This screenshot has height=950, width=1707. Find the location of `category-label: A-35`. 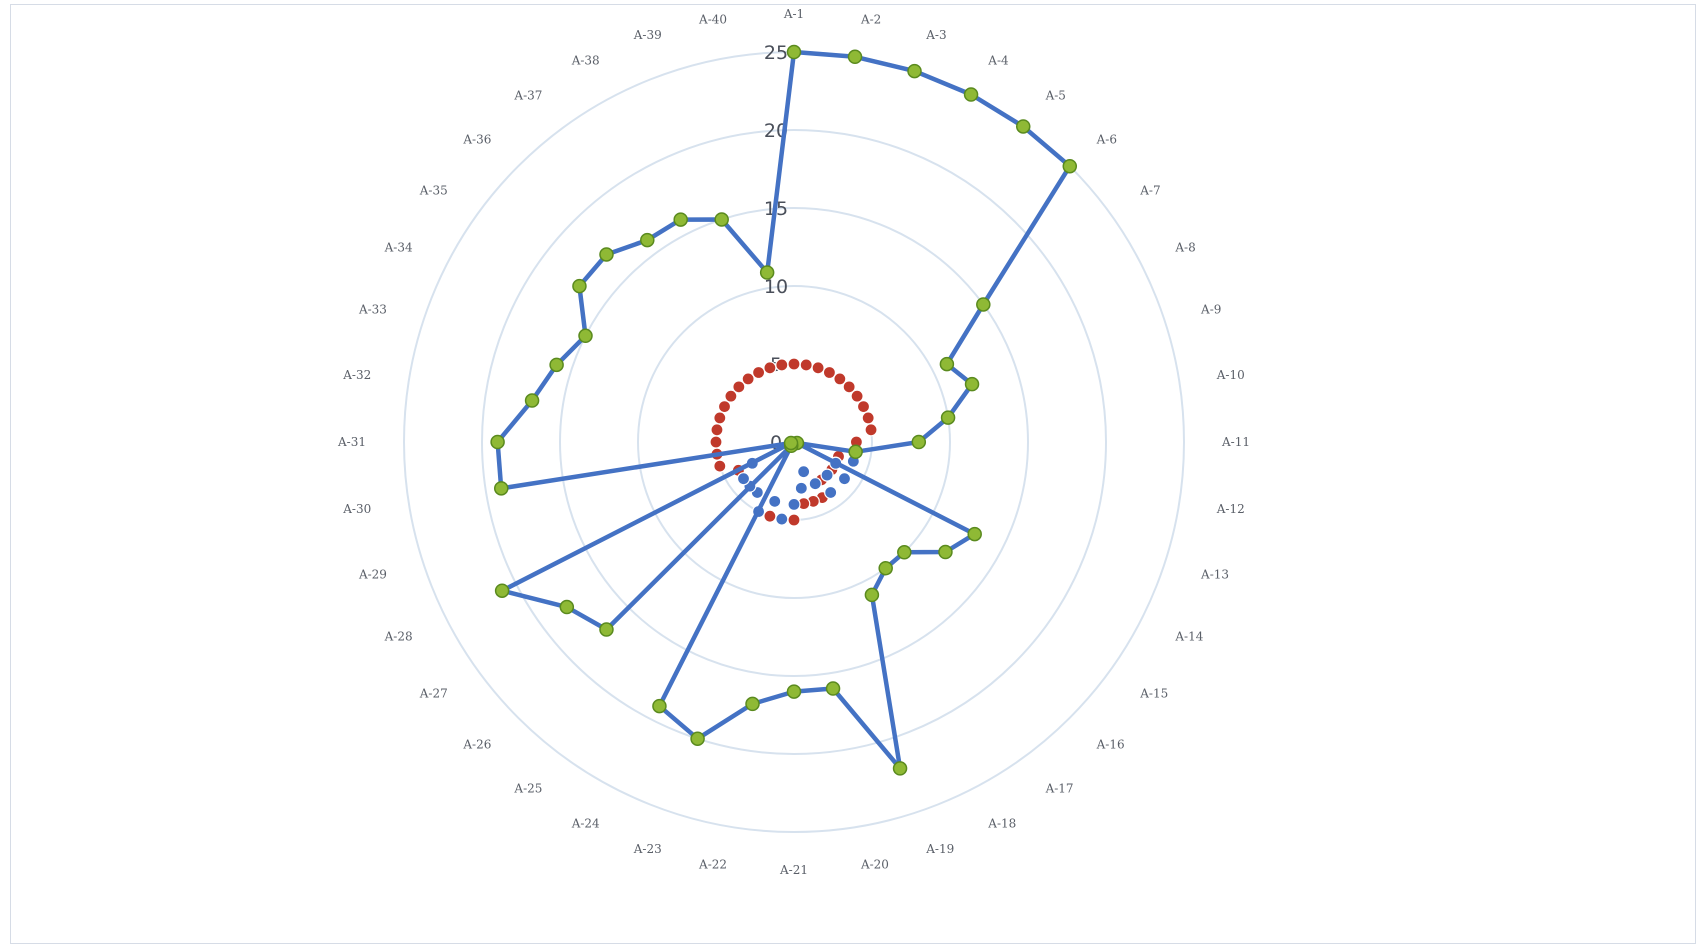

category-label: A-35 is located at coordinates (433, 190).